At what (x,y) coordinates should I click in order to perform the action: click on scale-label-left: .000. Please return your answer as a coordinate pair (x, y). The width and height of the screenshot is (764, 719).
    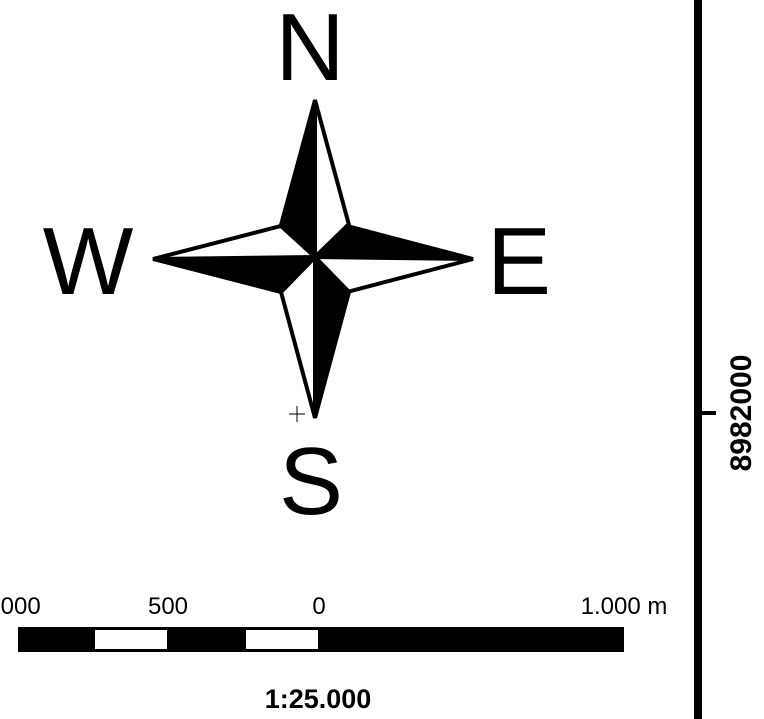
    Looking at the image, I should click on (20, 606).